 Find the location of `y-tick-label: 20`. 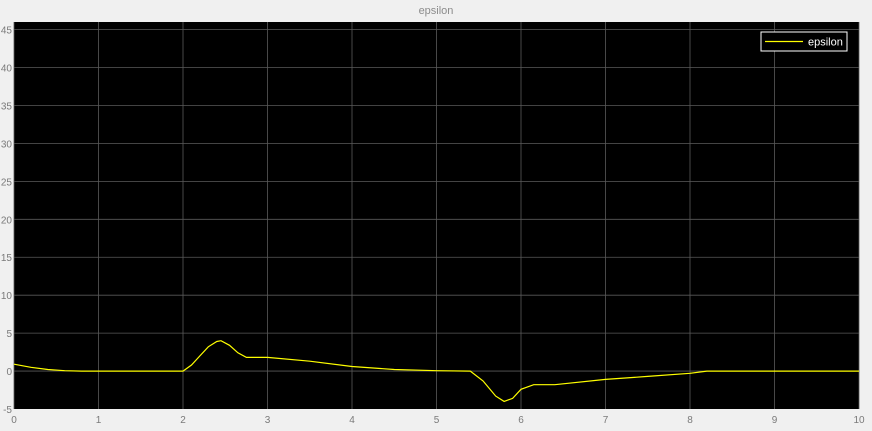

y-tick-label: 20 is located at coordinates (7, 220).